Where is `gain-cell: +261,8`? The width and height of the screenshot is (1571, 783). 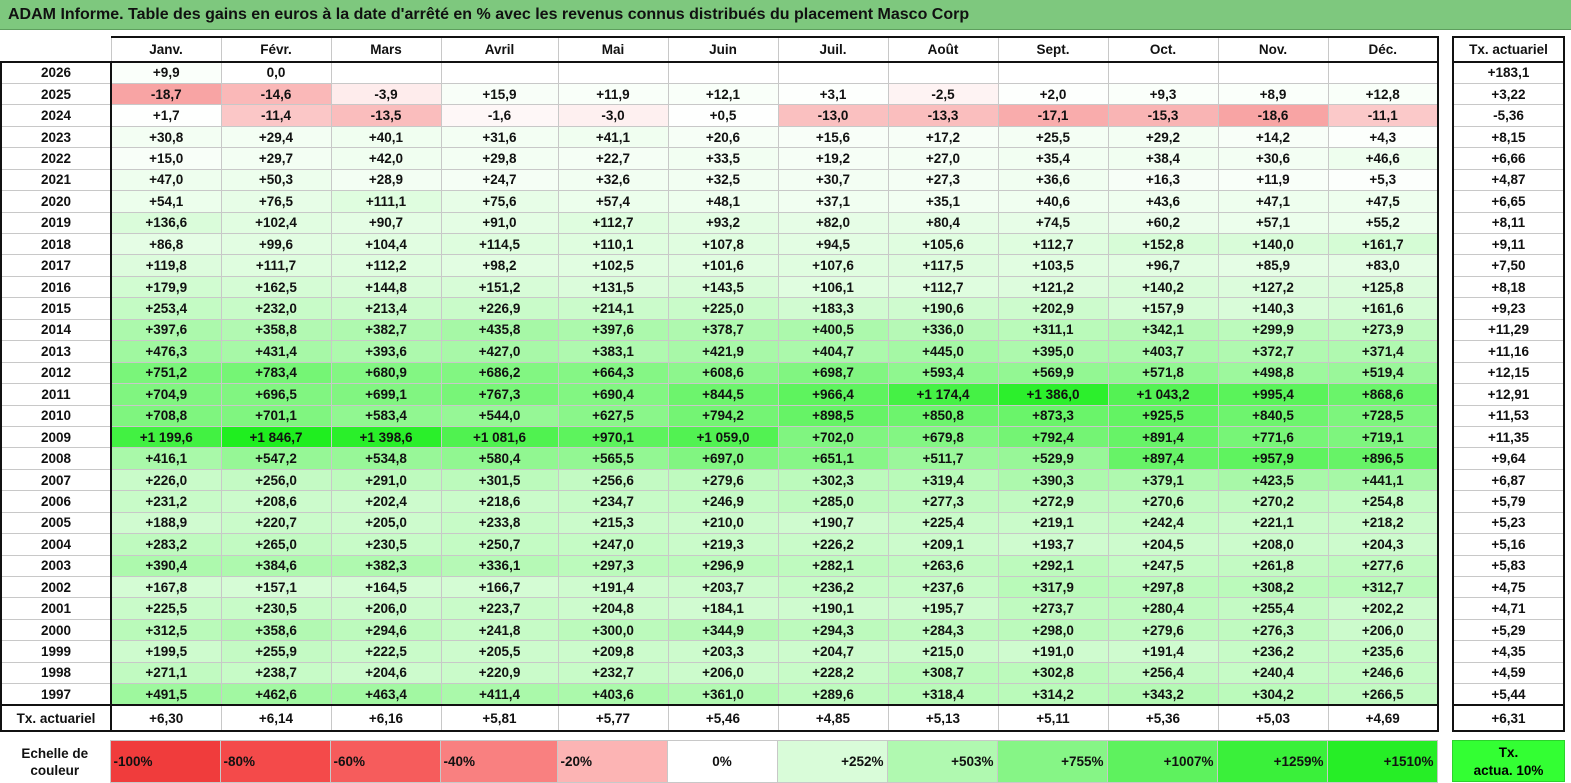 gain-cell: +261,8 is located at coordinates (1273, 566).